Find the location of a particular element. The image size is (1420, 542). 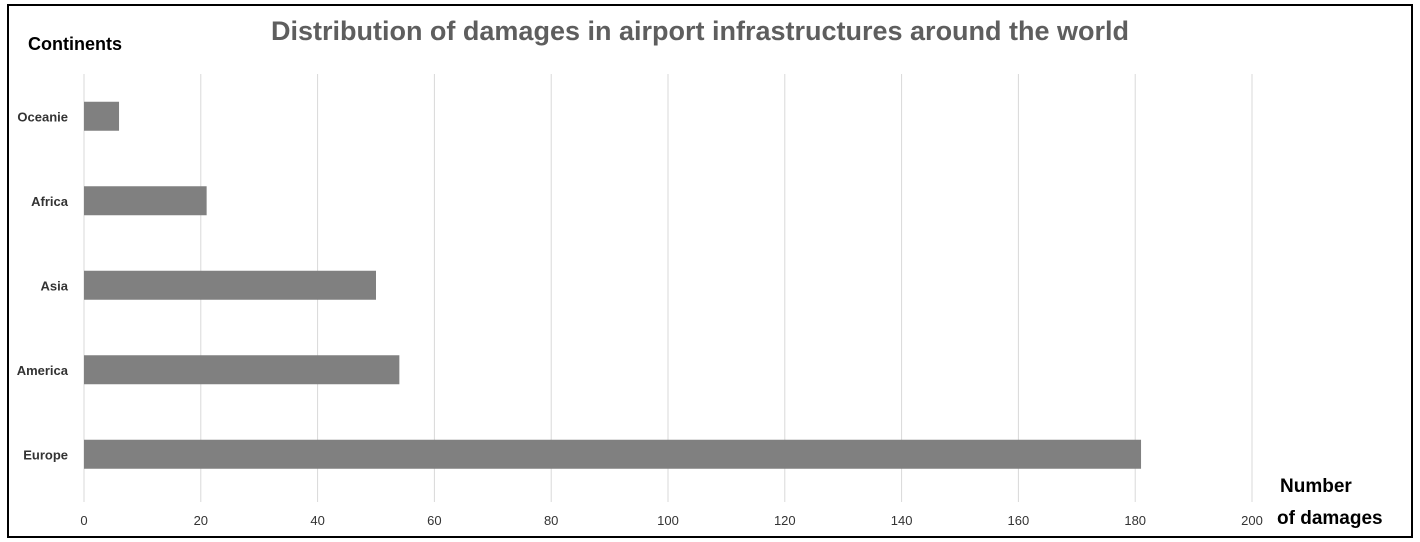

y-axis-label: Continents is located at coordinates (75, 44).